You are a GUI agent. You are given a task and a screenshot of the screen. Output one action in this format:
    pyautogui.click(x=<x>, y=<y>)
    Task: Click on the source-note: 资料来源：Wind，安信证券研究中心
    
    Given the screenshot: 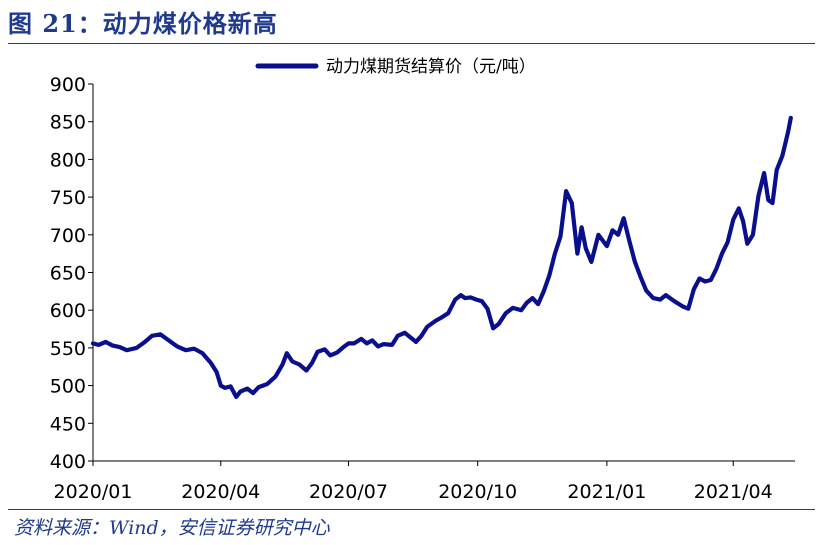 What is the action you would take?
    pyautogui.click(x=172, y=528)
    